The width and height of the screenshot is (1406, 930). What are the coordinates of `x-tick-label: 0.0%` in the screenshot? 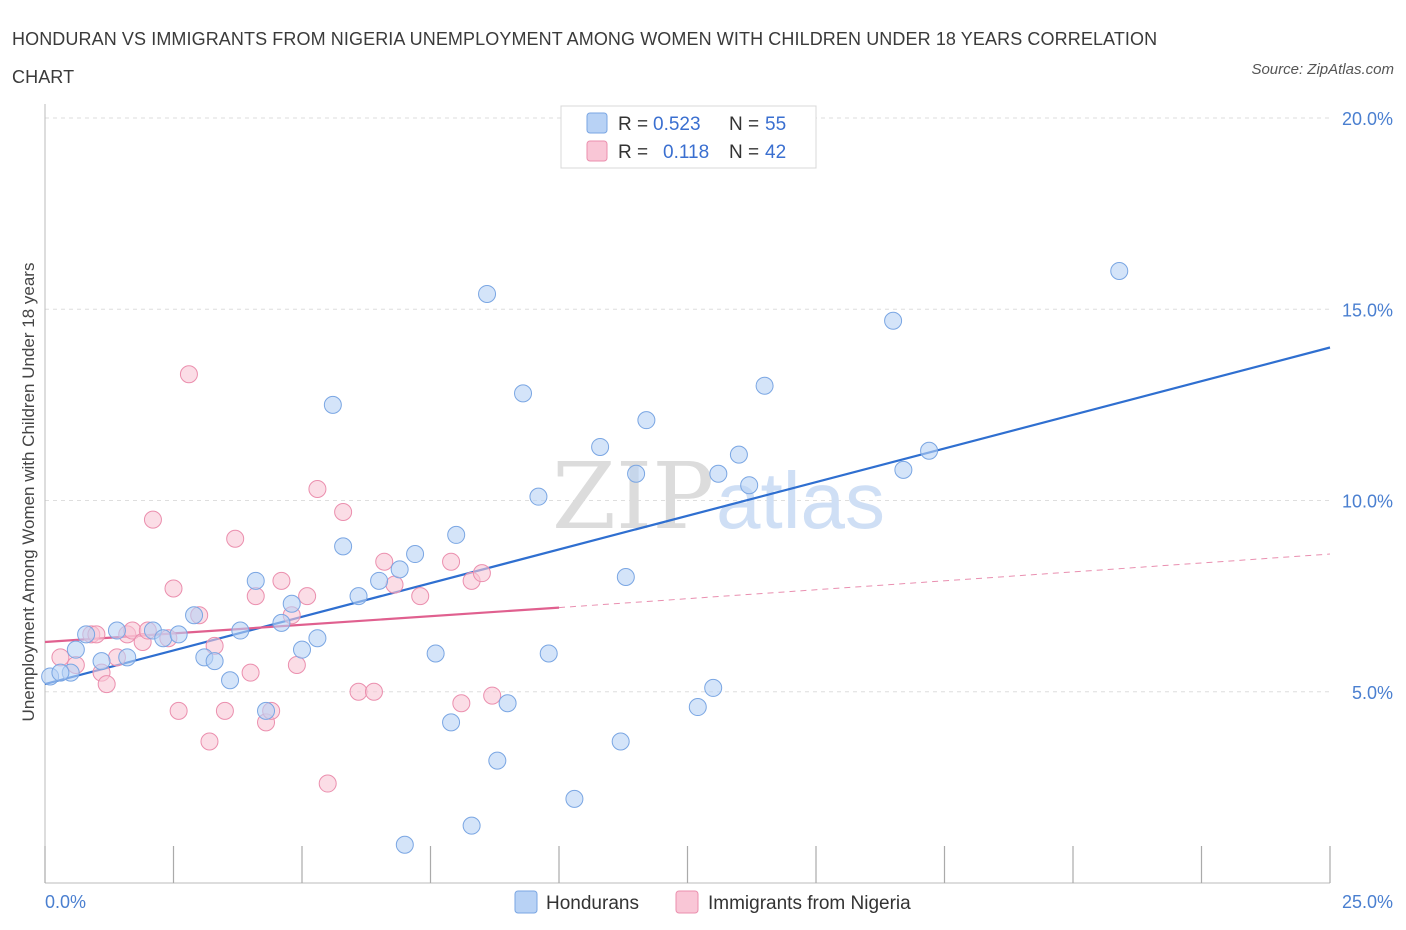 It's located at (65, 902).